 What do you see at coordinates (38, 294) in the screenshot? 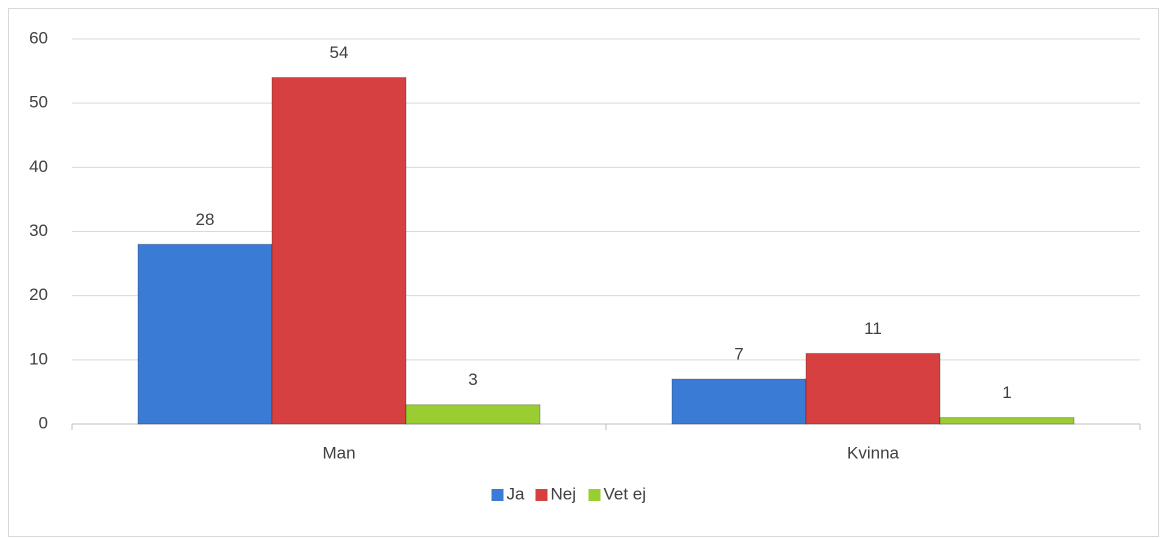
I see `y-tick-label: 20` at bounding box center [38, 294].